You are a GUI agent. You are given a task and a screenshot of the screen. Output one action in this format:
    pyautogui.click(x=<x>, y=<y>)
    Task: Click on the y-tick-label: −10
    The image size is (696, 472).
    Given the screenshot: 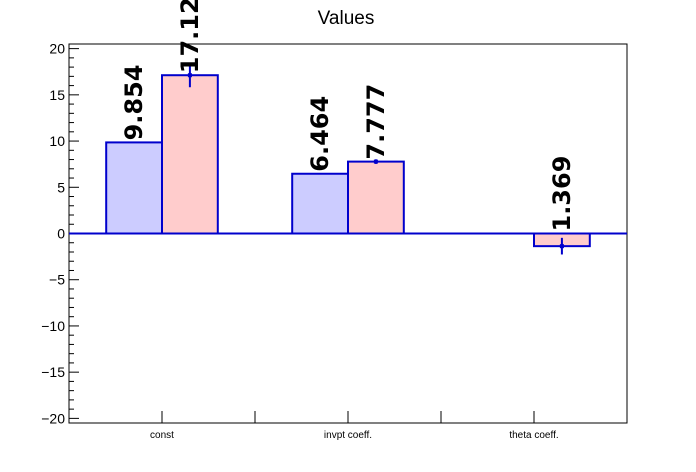 What is the action you would take?
    pyautogui.click(x=53, y=326)
    